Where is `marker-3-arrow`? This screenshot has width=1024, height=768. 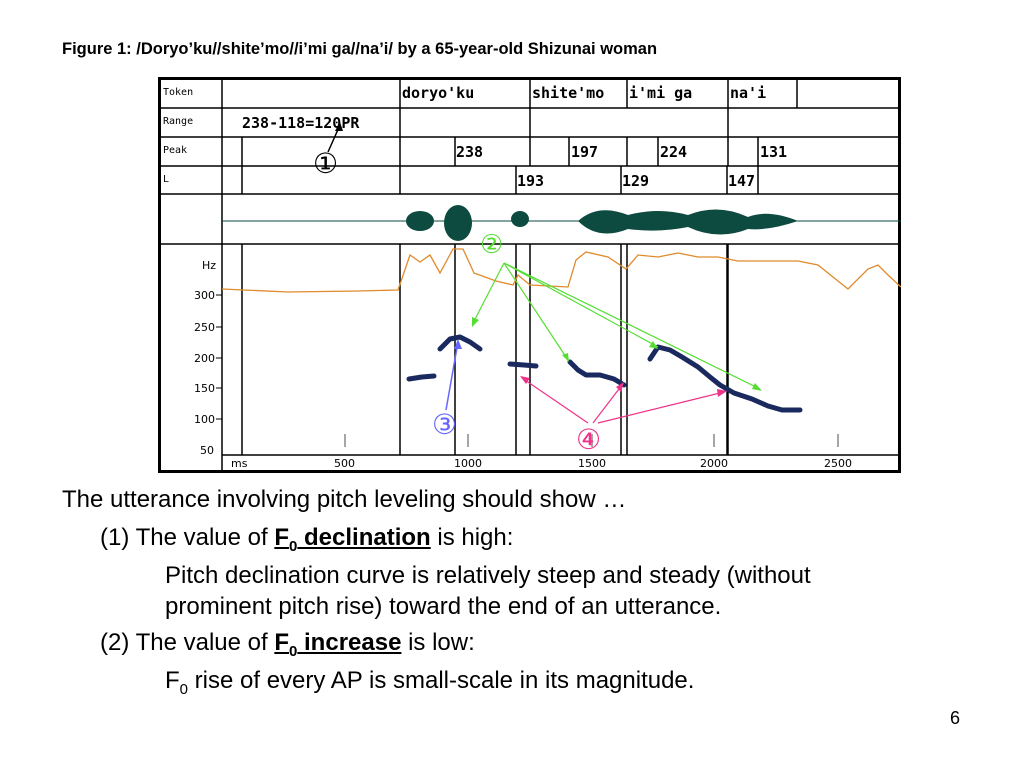 marker-3-arrow is located at coordinates (452, 376).